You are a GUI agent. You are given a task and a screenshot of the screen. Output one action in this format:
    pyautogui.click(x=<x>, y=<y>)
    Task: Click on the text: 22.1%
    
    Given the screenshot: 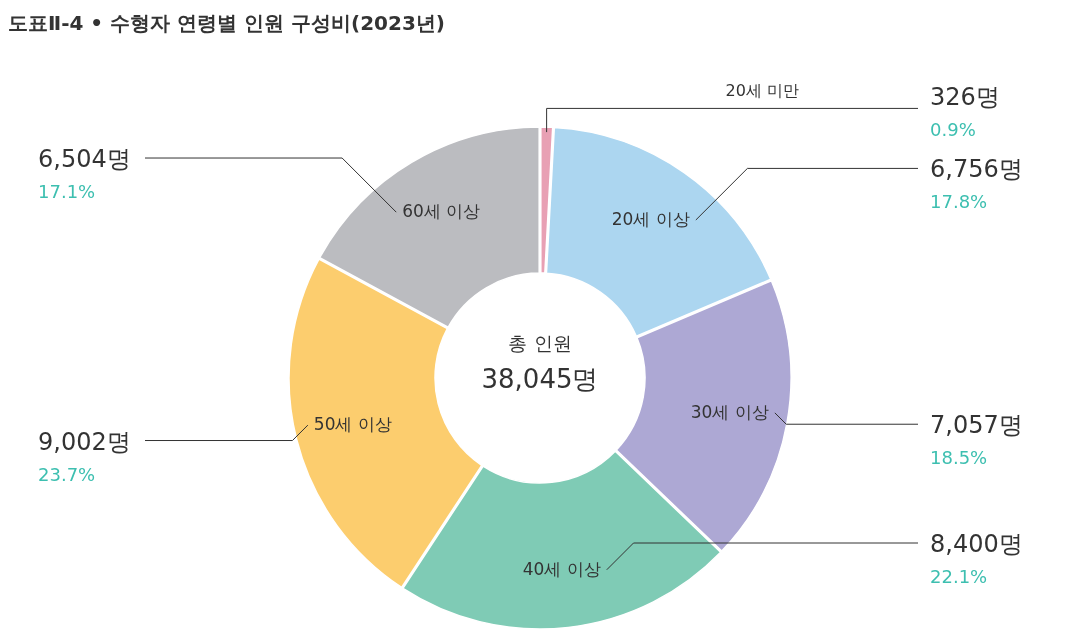 What is the action you would take?
    pyautogui.click(x=959, y=576)
    